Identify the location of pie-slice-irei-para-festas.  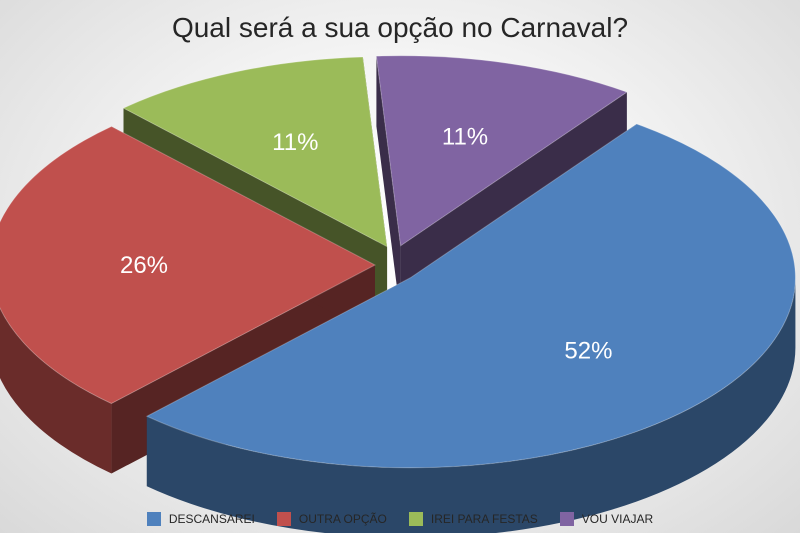
(255, 152).